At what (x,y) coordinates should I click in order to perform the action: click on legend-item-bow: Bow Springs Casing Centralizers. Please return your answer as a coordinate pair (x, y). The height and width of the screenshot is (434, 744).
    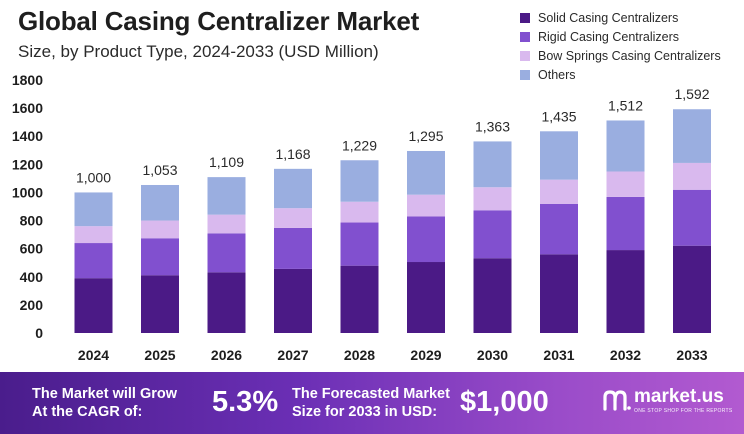
    Looking at the image, I should click on (620, 55).